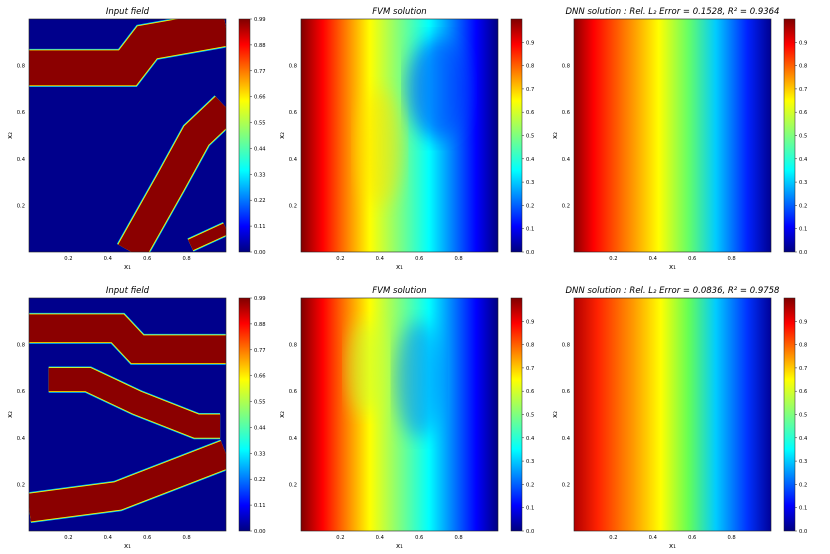 This screenshot has height=554, width=830. Describe the element at coordinates (260, 454) in the screenshot. I see `colorbar-tick-label: 0.33` at that location.